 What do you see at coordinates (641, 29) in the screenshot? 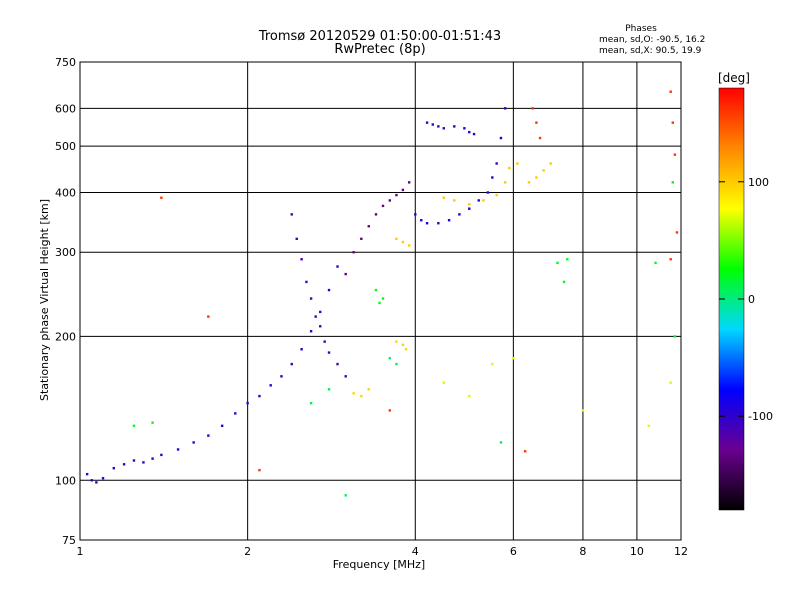
I see `stats-title: Phases` at bounding box center [641, 29].